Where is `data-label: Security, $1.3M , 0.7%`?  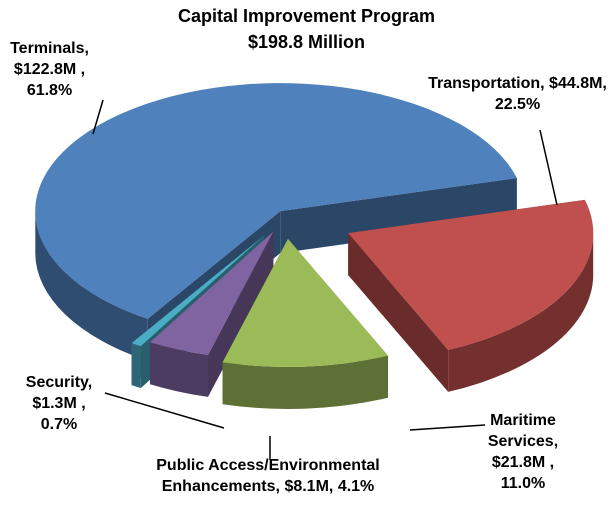 data-label: Security, $1.3M , 0.7% is located at coordinates (59, 403).